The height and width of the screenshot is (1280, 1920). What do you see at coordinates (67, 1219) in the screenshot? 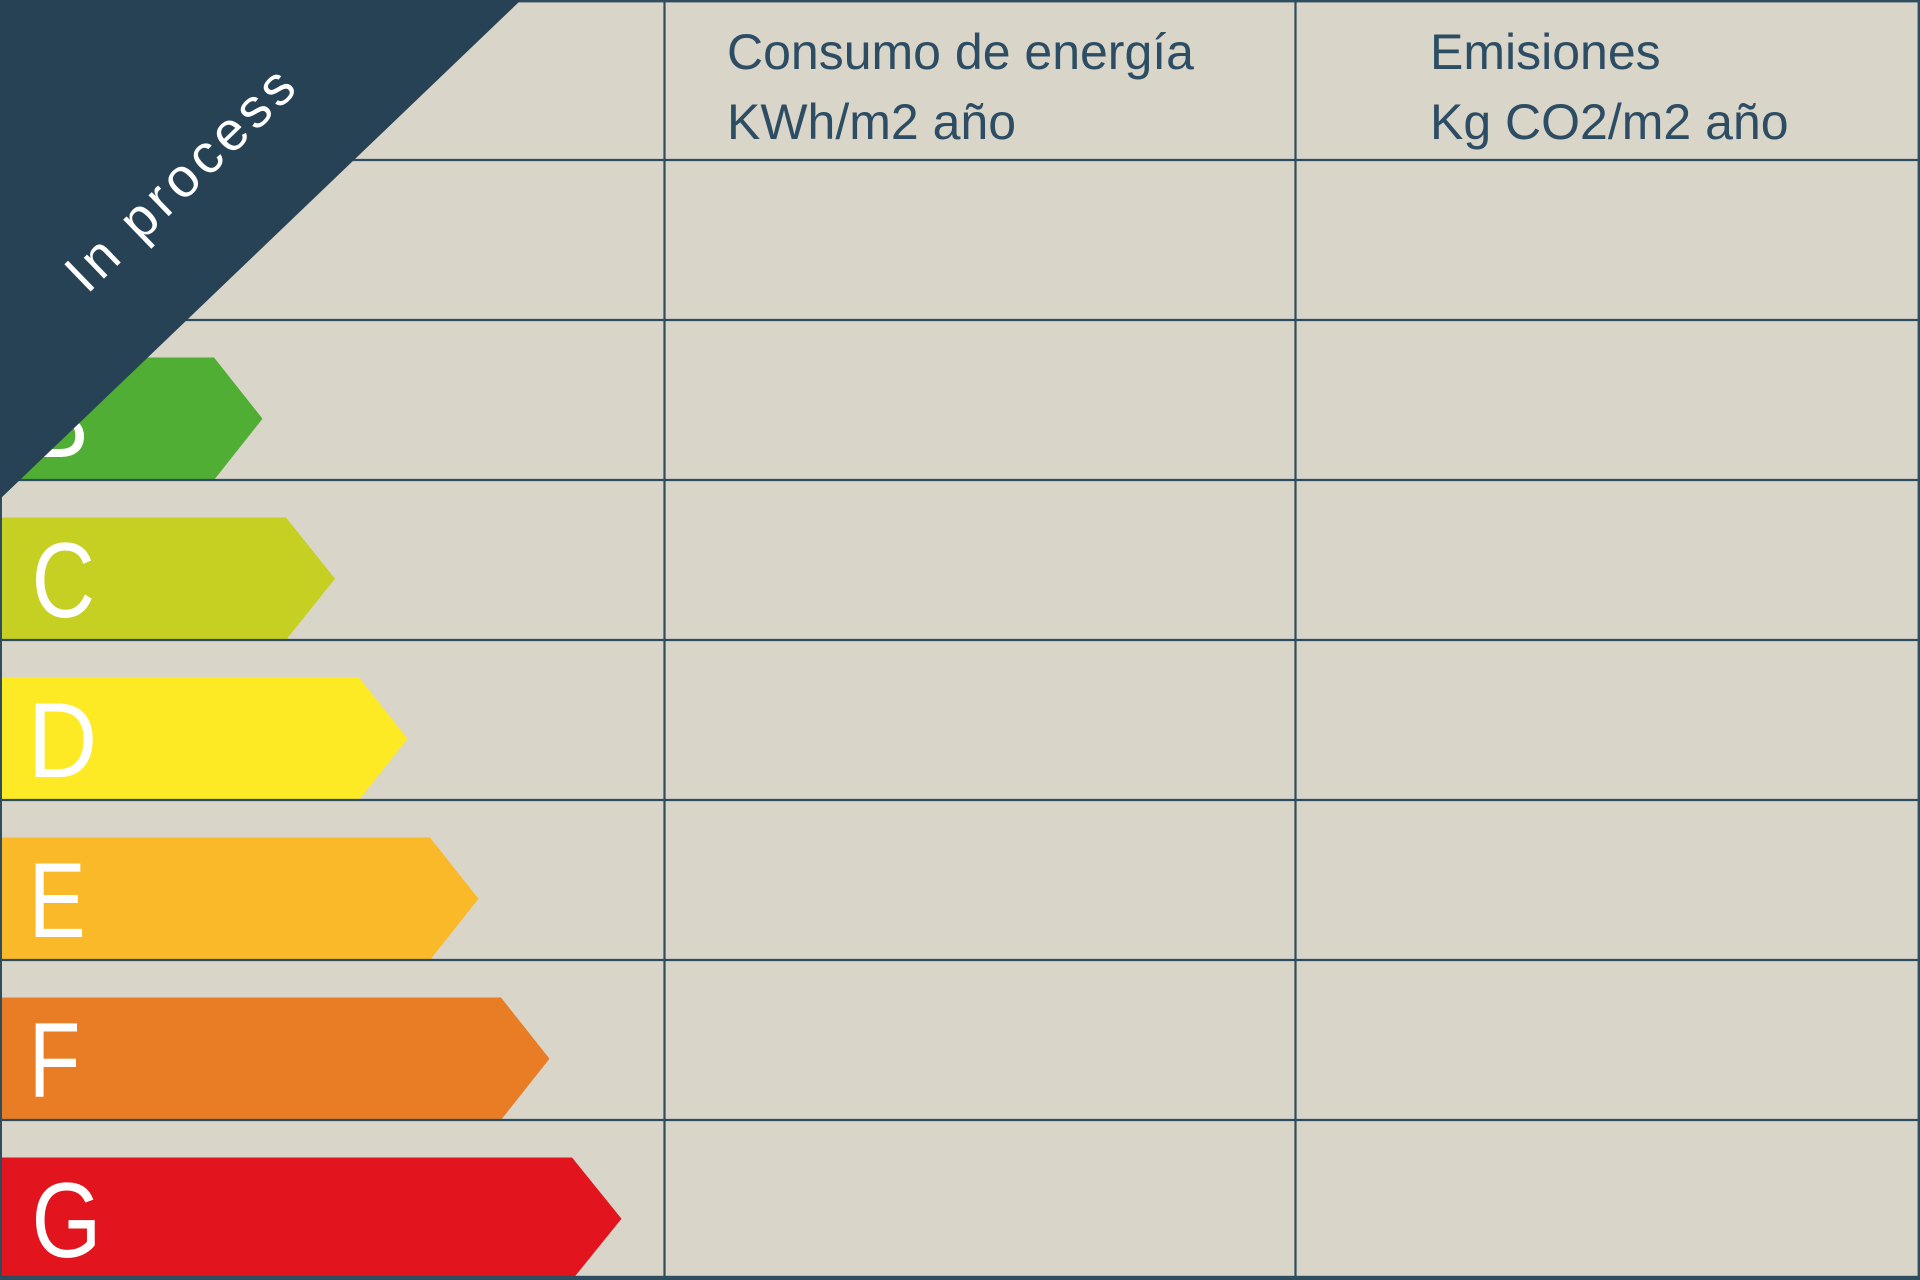
I see `svg-text: G` at bounding box center [67, 1219].